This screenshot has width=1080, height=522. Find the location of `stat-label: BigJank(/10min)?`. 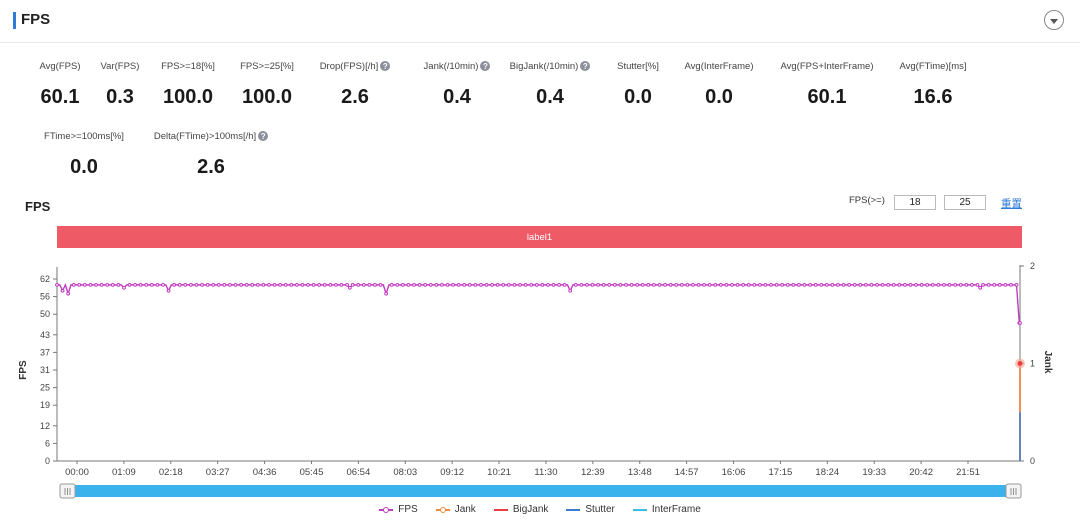

stat-label: BigJank(/10min)? is located at coordinates (550, 66).